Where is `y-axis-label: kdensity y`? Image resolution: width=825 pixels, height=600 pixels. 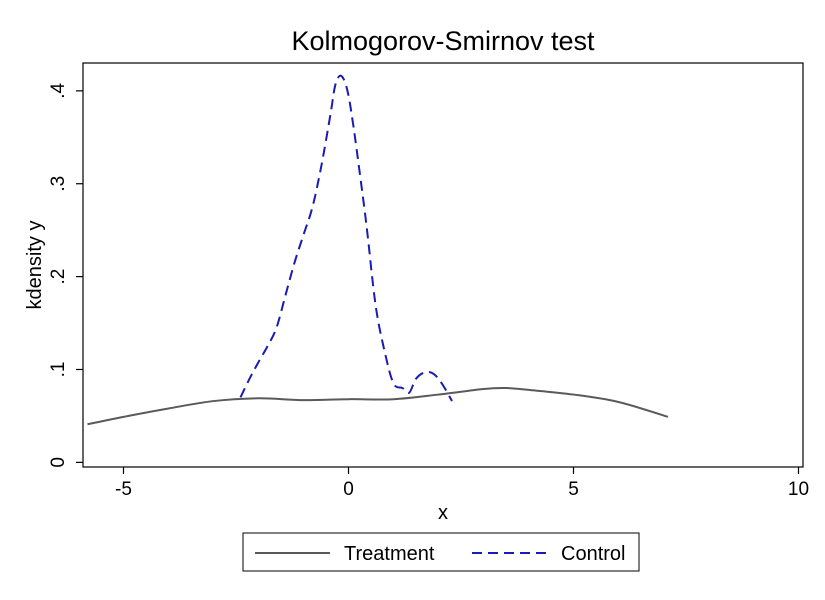
y-axis-label: kdensity y is located at coordinates (35, 265).